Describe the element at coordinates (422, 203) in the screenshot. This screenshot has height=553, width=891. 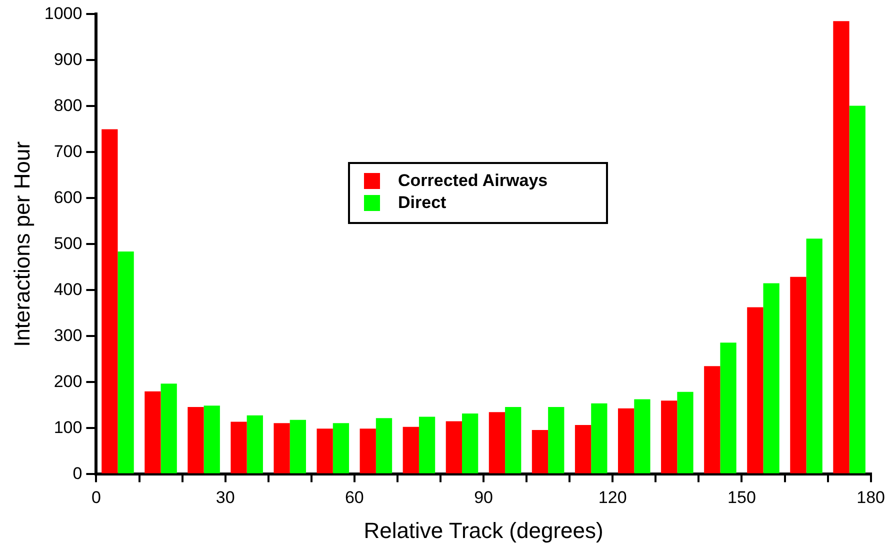
I see `legend-label: Direct` at that location.